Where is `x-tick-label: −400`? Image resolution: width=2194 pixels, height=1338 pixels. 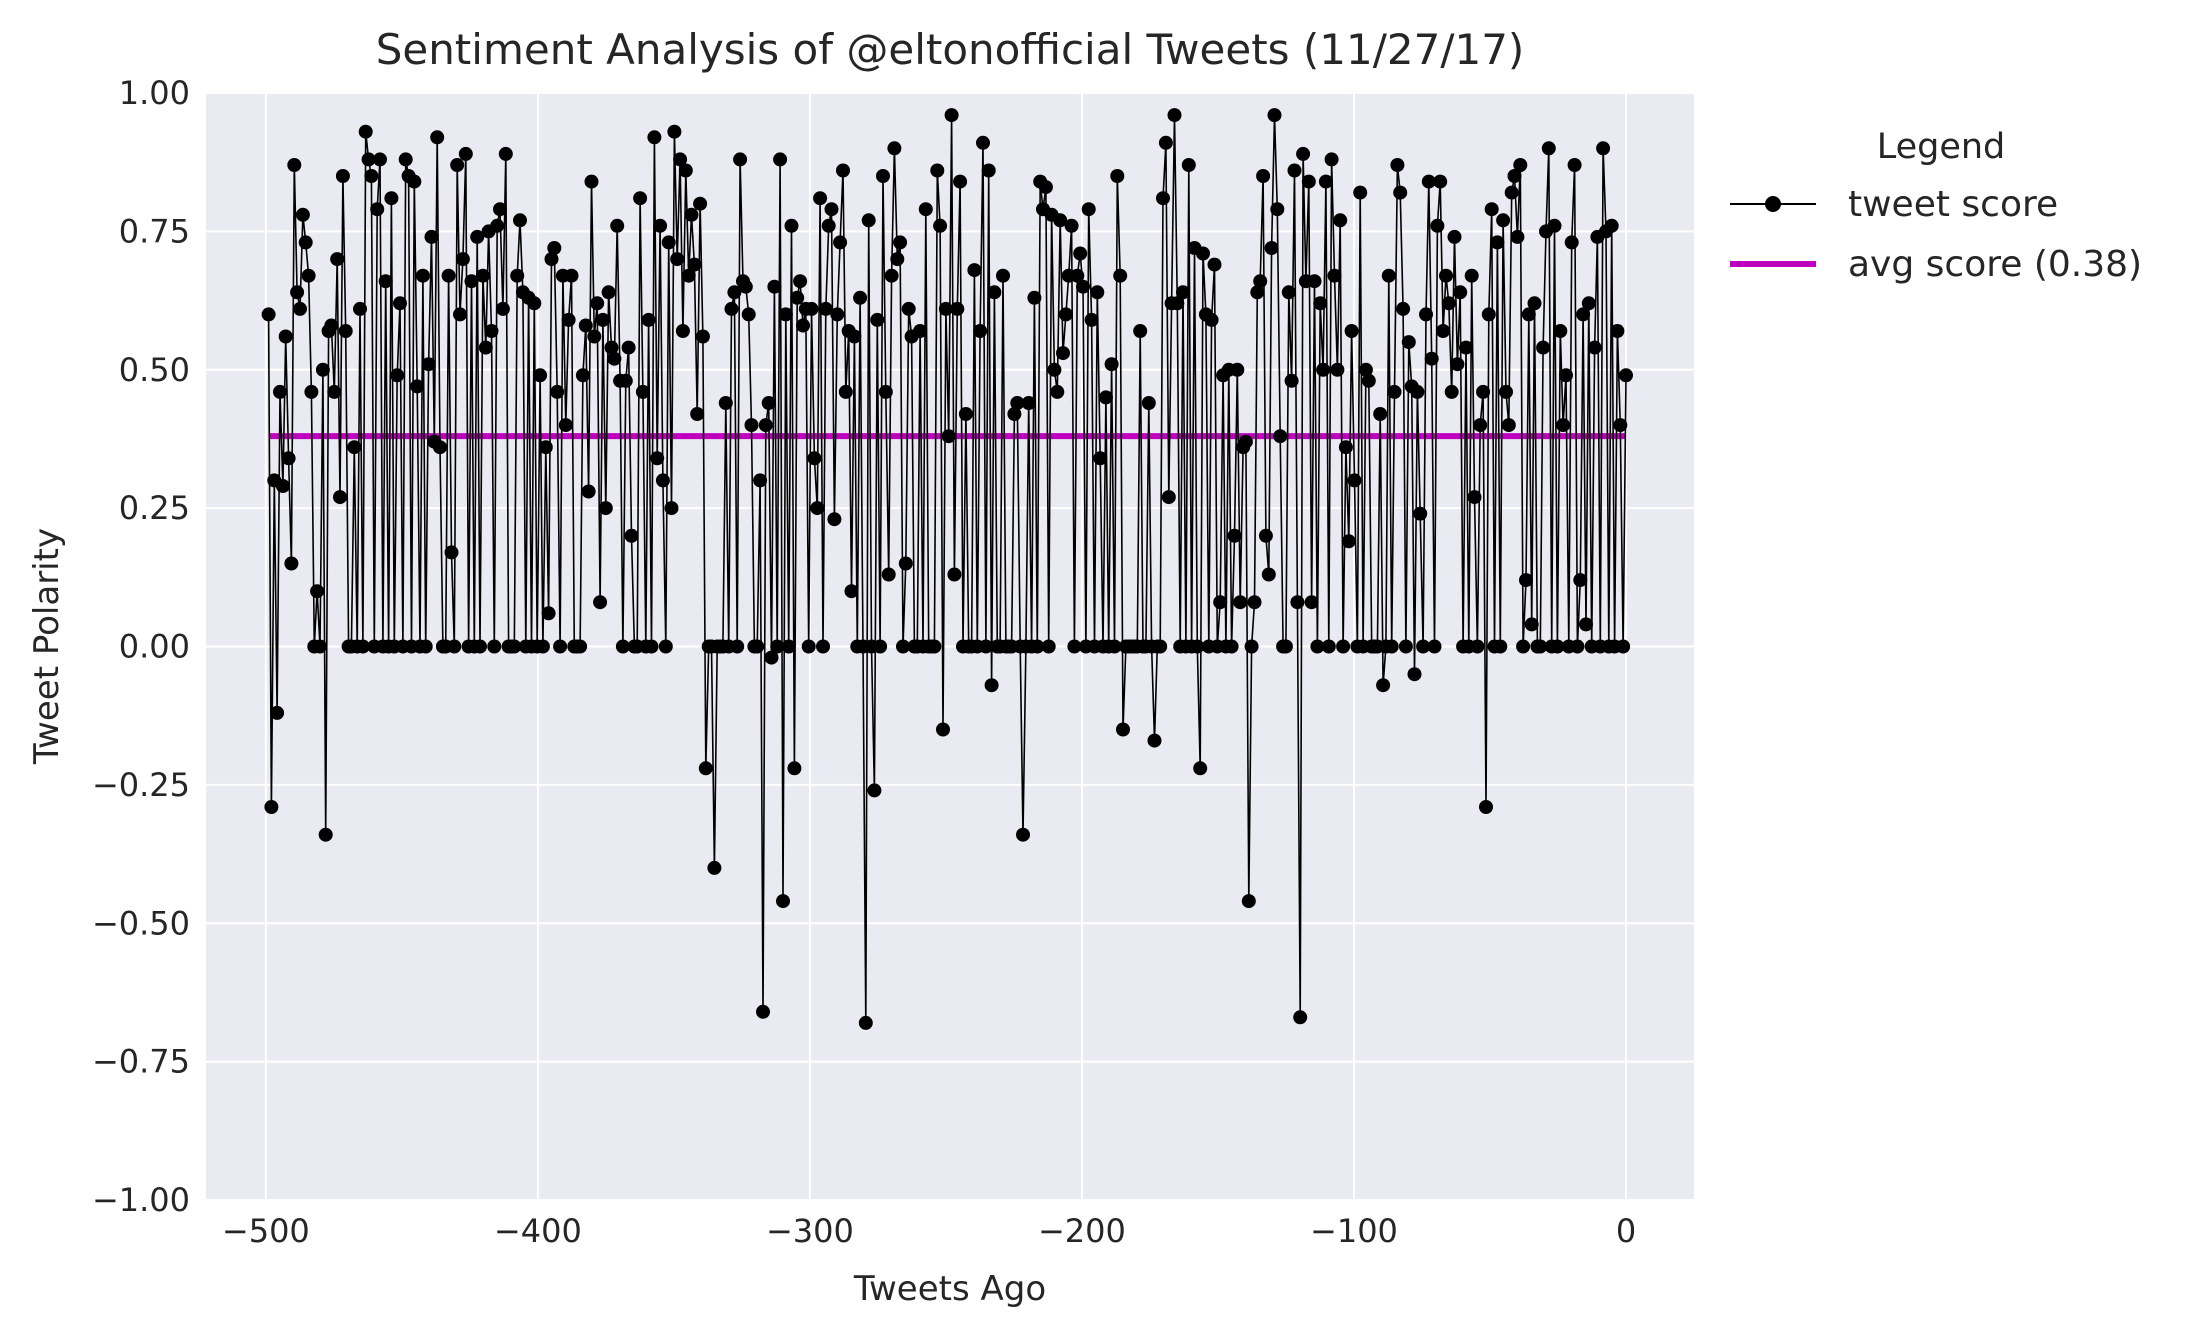
x-tick-label: −400 is located at coordinates (538, 1231).